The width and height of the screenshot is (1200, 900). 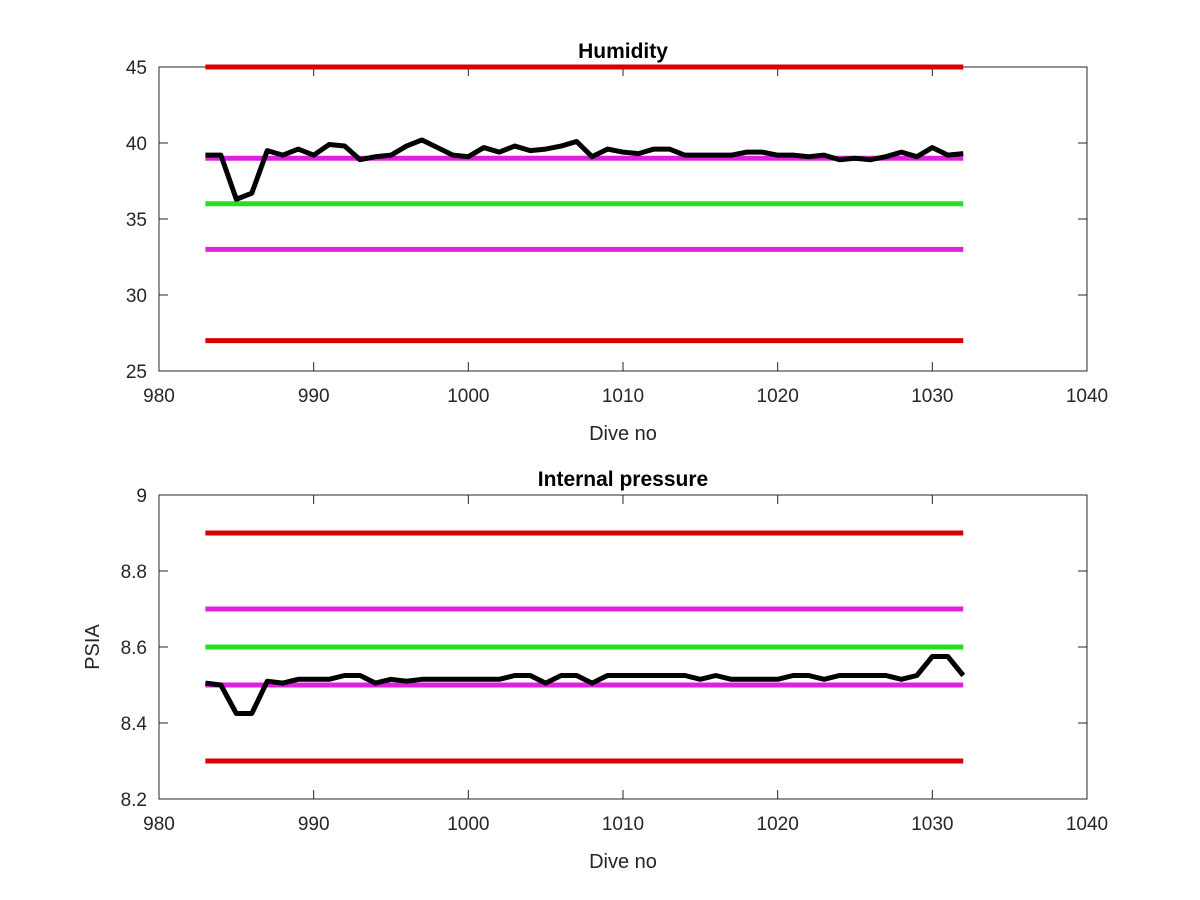 What do you see at coordinates (623, 824) in the screenshot?
I see `chart2-x-tick-label: 1010` at bounding box center [623, 824].